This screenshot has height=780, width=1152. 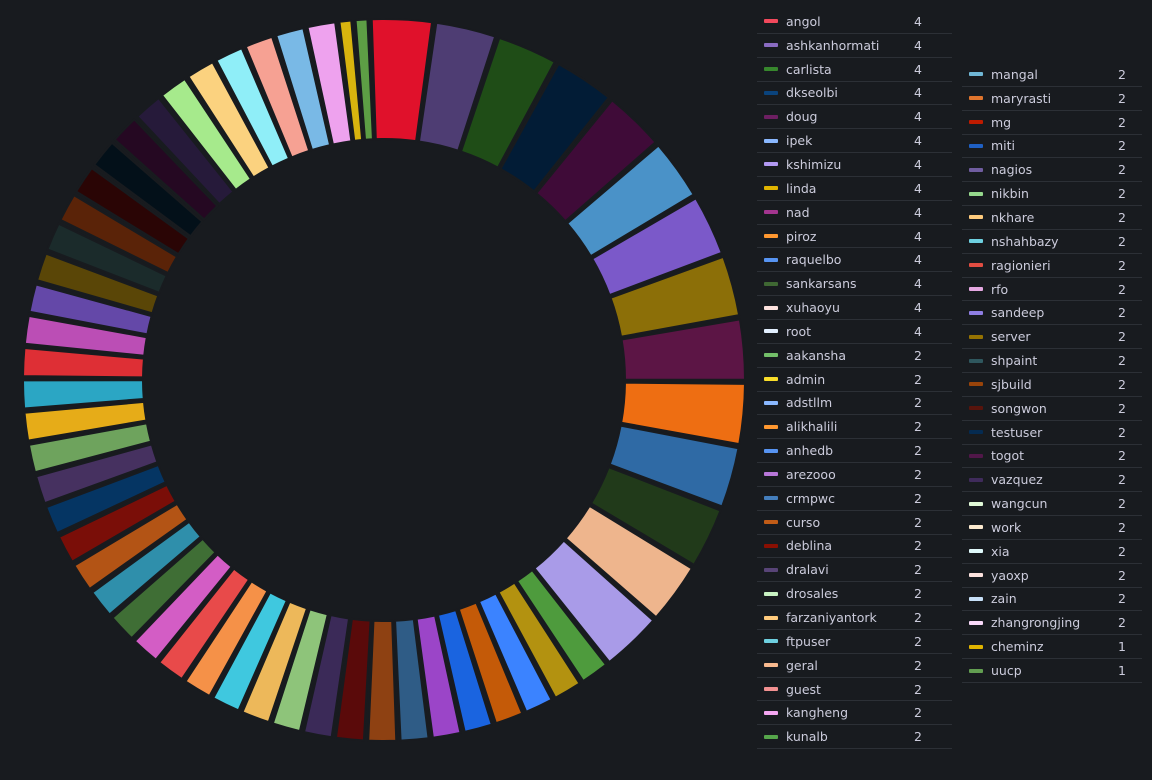 I want to click on legend-item-zain: zain 2, so click(x=1052, y=600).